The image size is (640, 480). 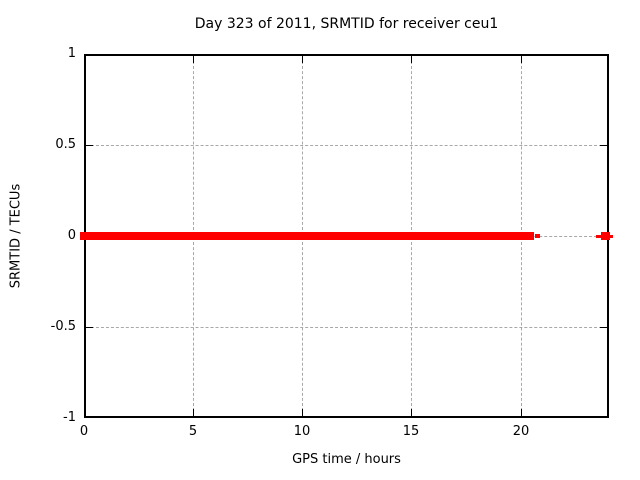 I want to click on xtick-label-5: 5, so click(x=193, y=431).